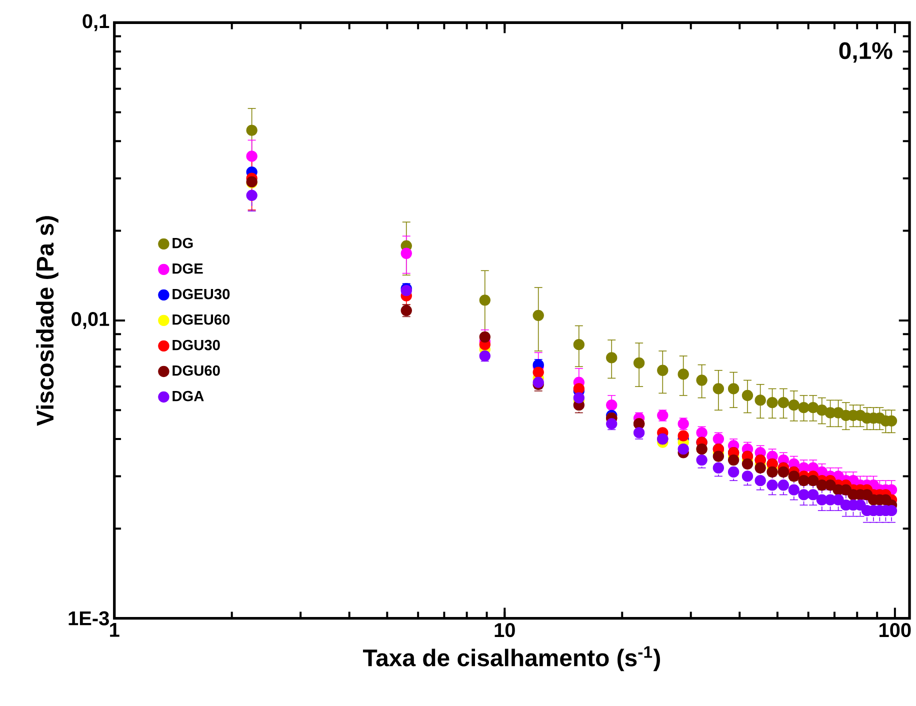 The height and width of the screenshot is (706, 916). Describe the element at coordinates (196, 345) in the screenshot. I see `legend-label: DGU30` at that location.